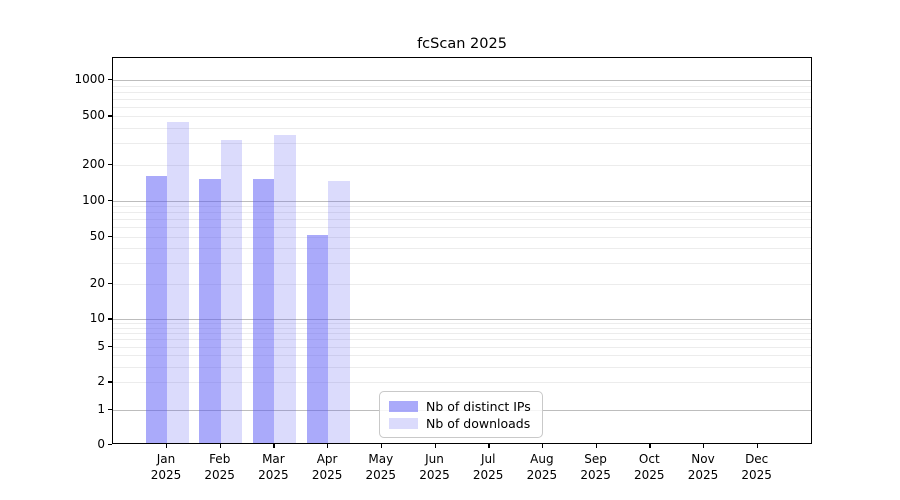 The height and width of the screenshot is (500, 900). I want to click on legend: Nb of distinct IPs Nb of downloads, so click(461, 414).